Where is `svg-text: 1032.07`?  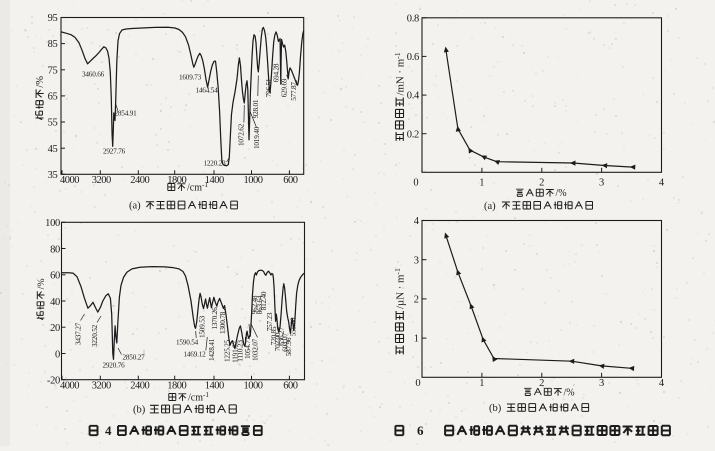 svg-text: 1032.07 is located at coordinates (256, 349).